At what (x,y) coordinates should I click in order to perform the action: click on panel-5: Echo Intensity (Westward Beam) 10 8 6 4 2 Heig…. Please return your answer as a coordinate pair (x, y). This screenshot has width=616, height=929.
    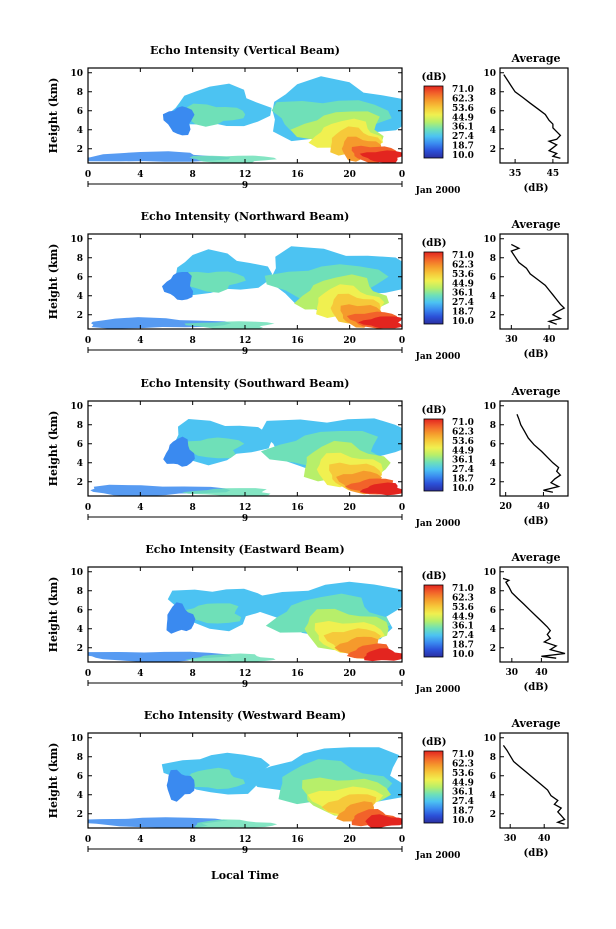
    Looking at the image, I should click on (308, 785).